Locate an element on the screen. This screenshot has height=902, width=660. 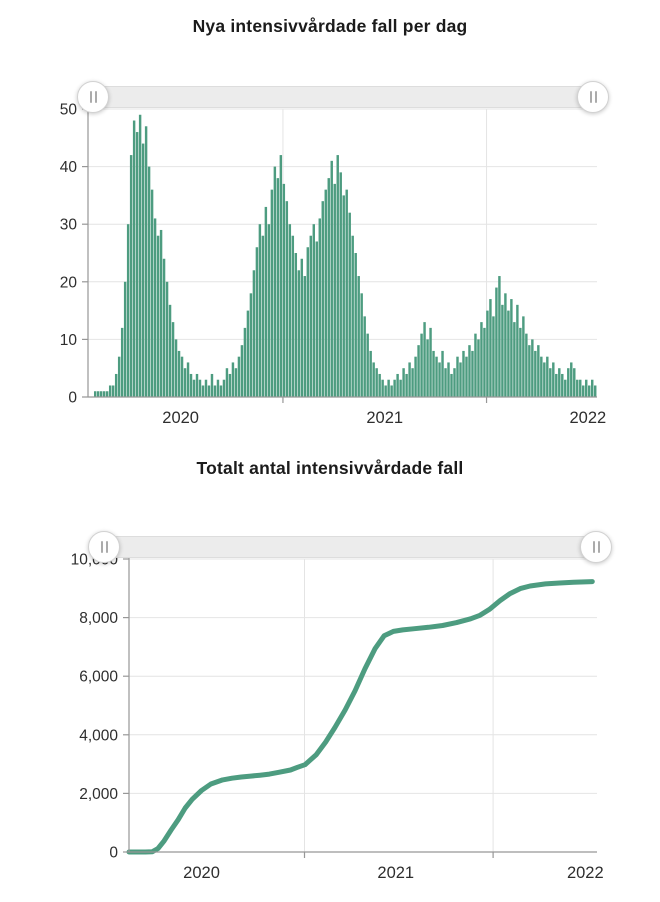
drag-grip-icon is located at coordinates (104, 547).